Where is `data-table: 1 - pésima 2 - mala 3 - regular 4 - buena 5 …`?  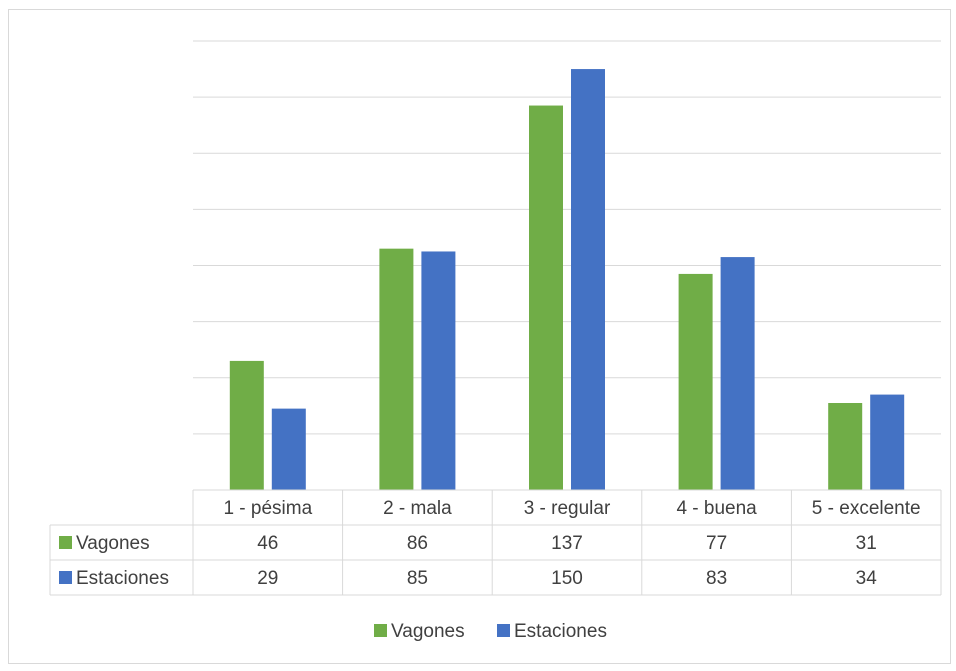 data-table: 1 - pésima 2 - mala 3 - regular 4 - buena 5 … is located at coordinates (495, 542).